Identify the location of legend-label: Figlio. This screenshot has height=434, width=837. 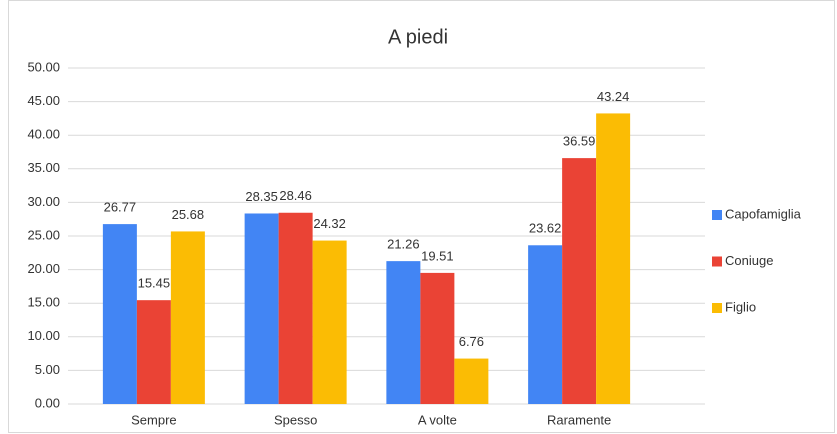
(740, 306).